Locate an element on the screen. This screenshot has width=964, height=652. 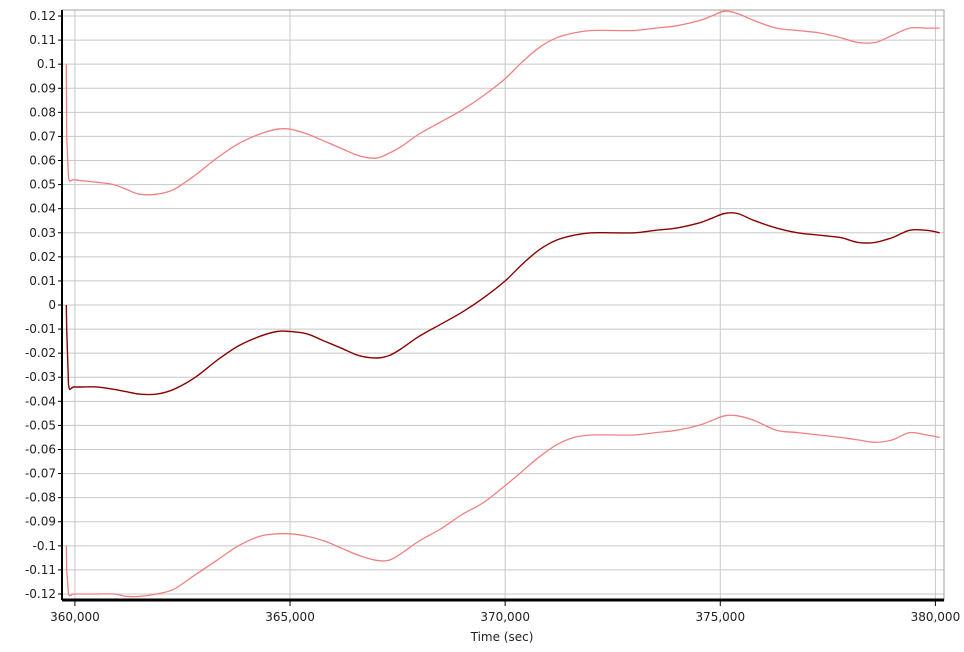
y-tick-label: 0.09 is located at coordinates (42, 88).